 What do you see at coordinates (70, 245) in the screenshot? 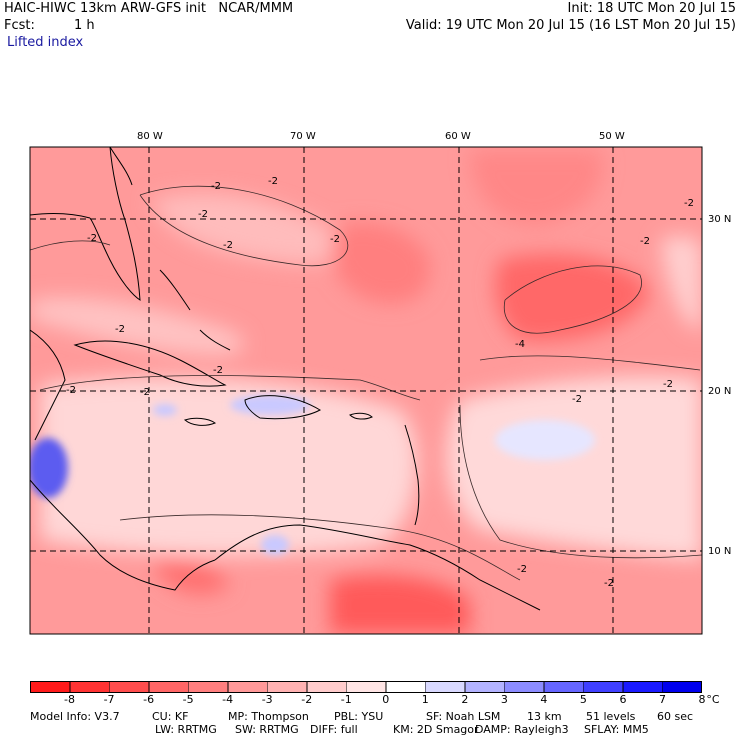
I see `contour-minus2-west` at bounding box center [70, 245].